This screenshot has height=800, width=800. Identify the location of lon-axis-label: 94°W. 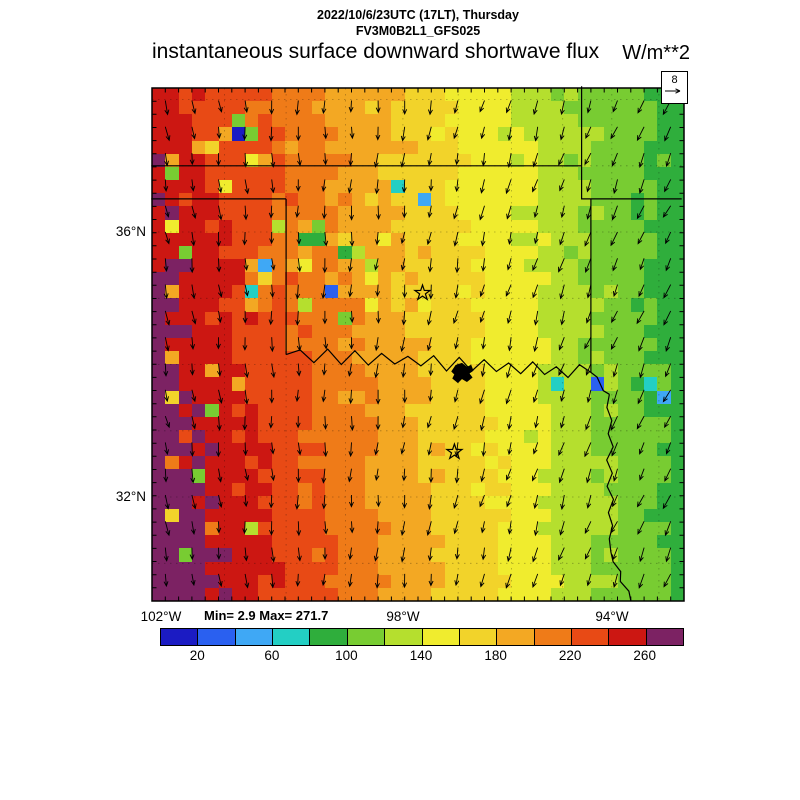
(612, 616).